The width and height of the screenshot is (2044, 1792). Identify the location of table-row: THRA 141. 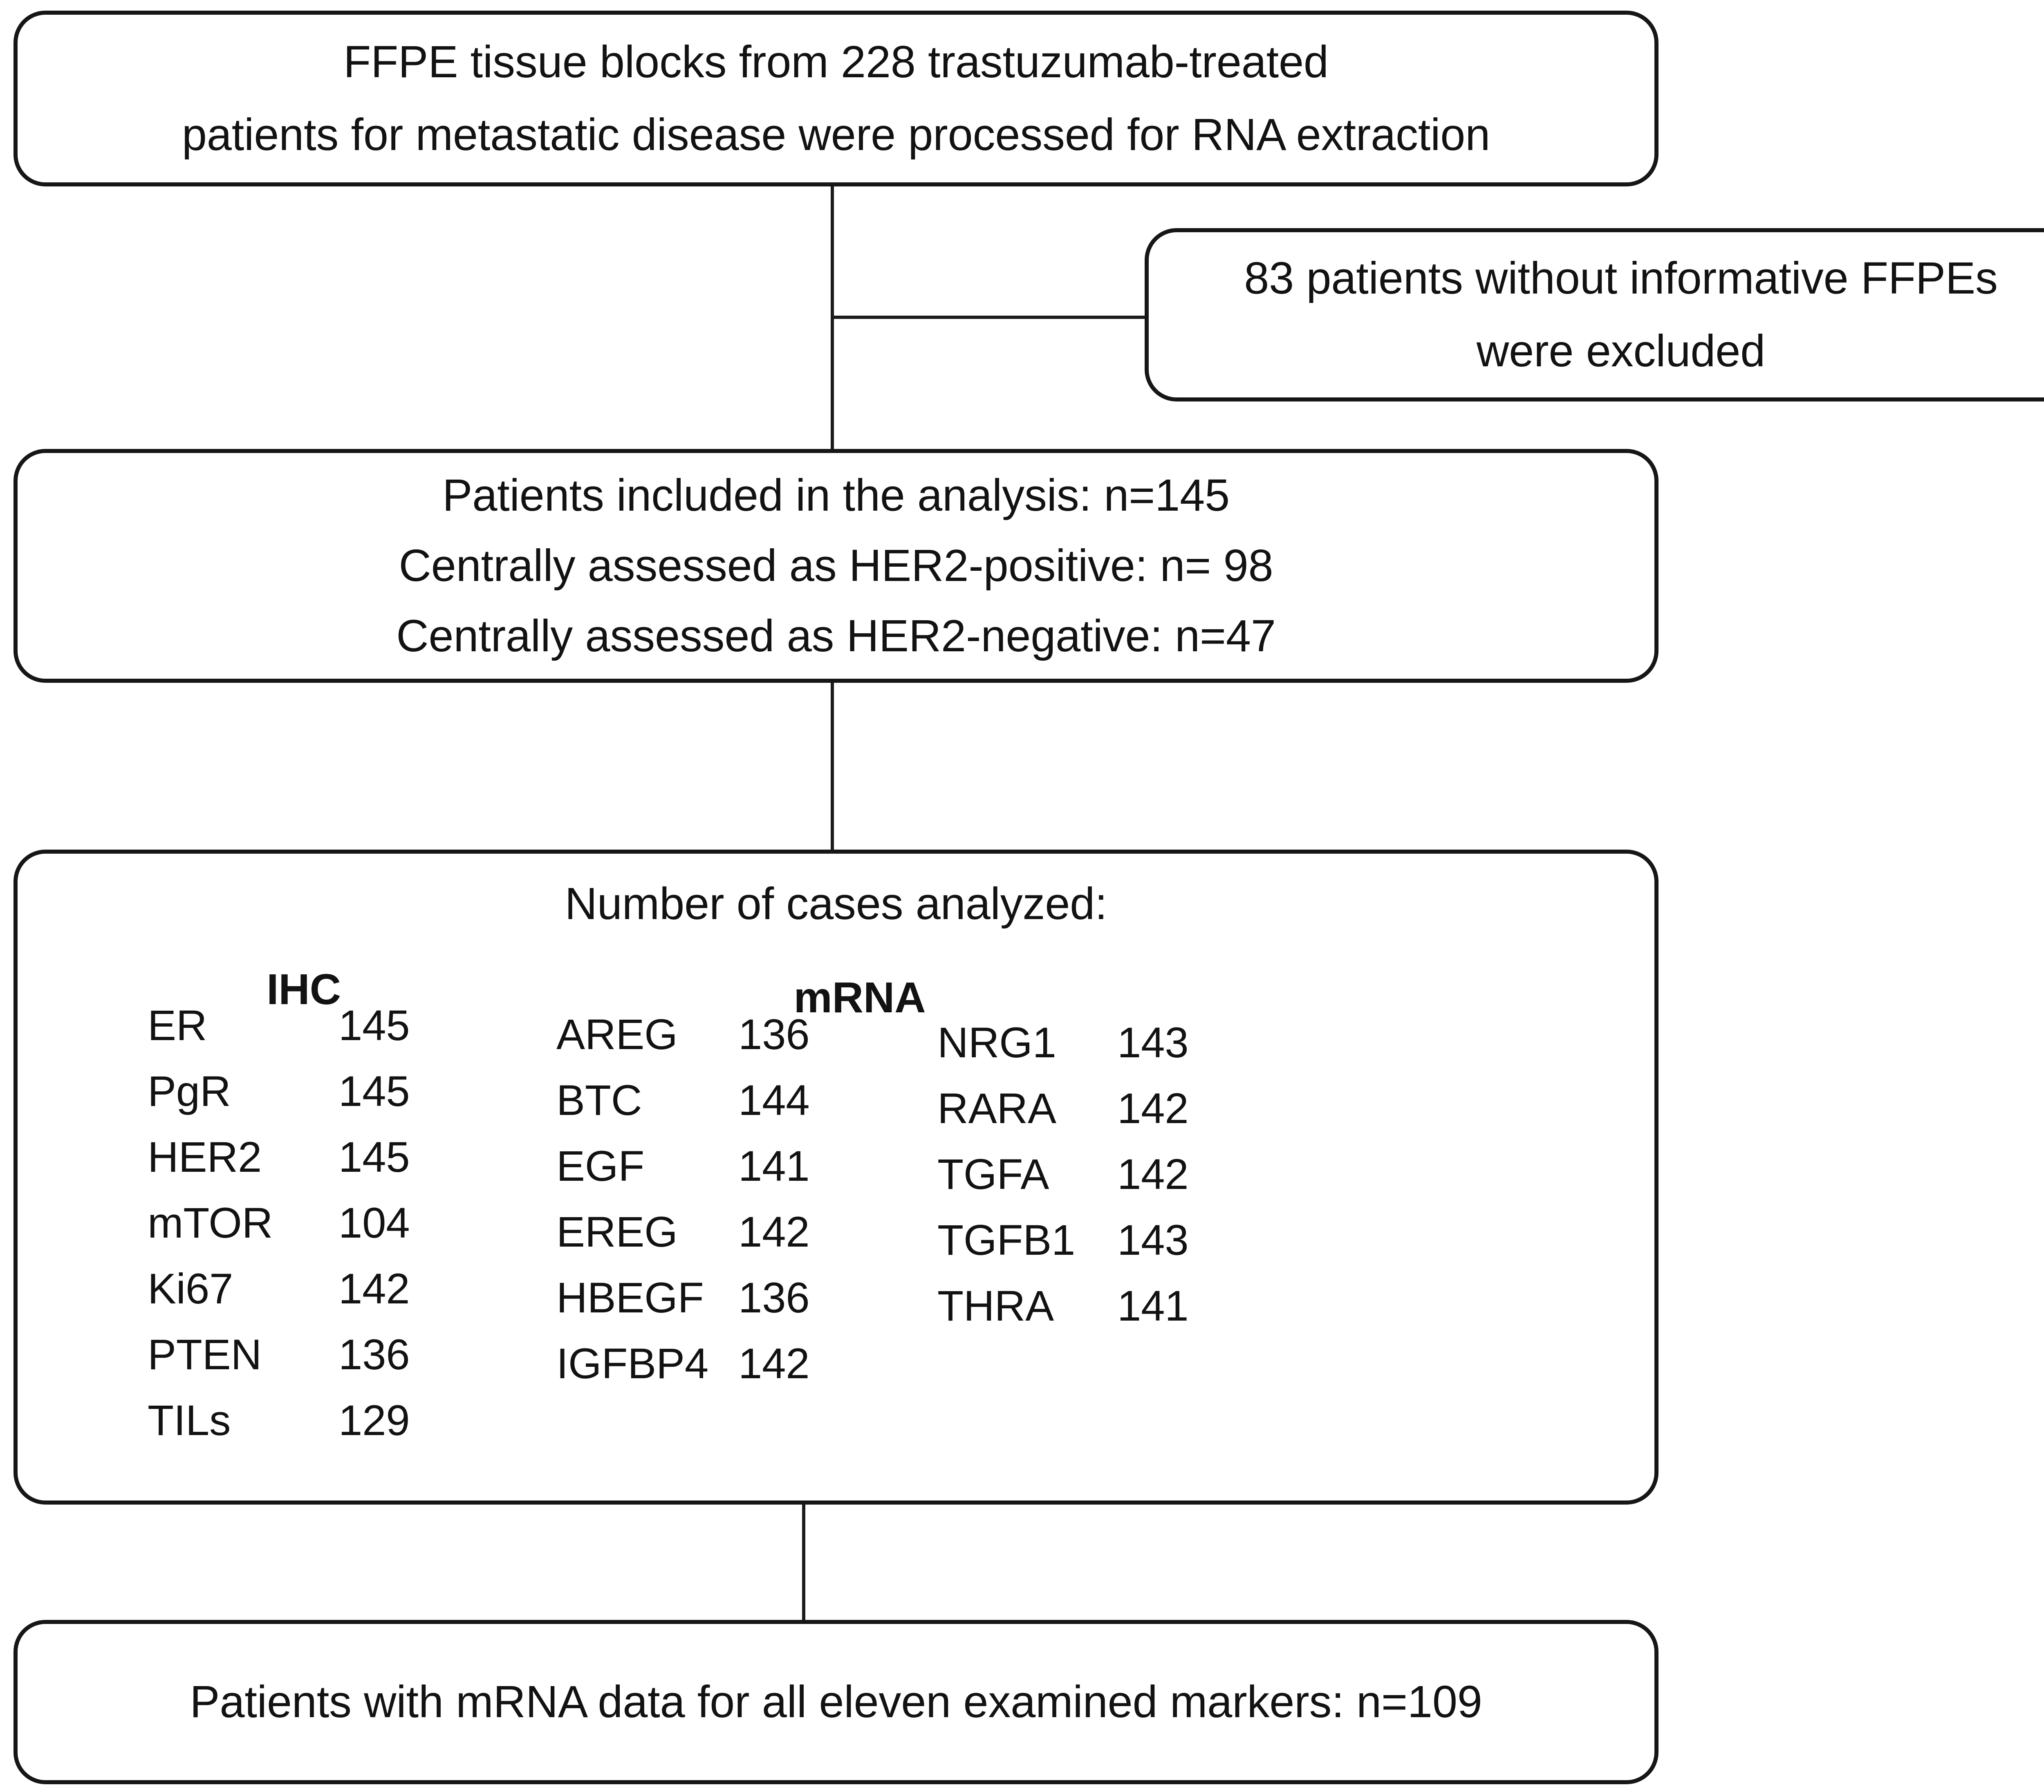
(1063, 1306).